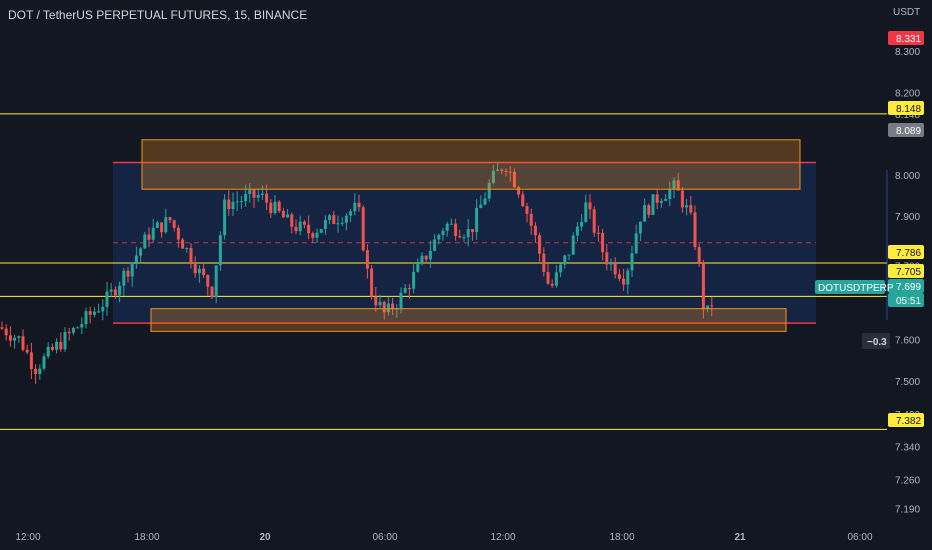 The image size is (932, 550). Describe the element at coordinates (856, 288) in the screenshot. I see `symbol-tag-label: DOTUSDTPERP` at that location.